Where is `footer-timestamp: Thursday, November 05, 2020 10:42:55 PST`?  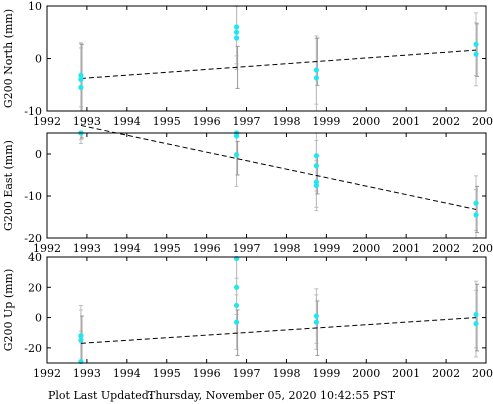
footer-timestamp: Thursday, November 05, 2020 10:42:55 PST is located at coordinates (272, 395).